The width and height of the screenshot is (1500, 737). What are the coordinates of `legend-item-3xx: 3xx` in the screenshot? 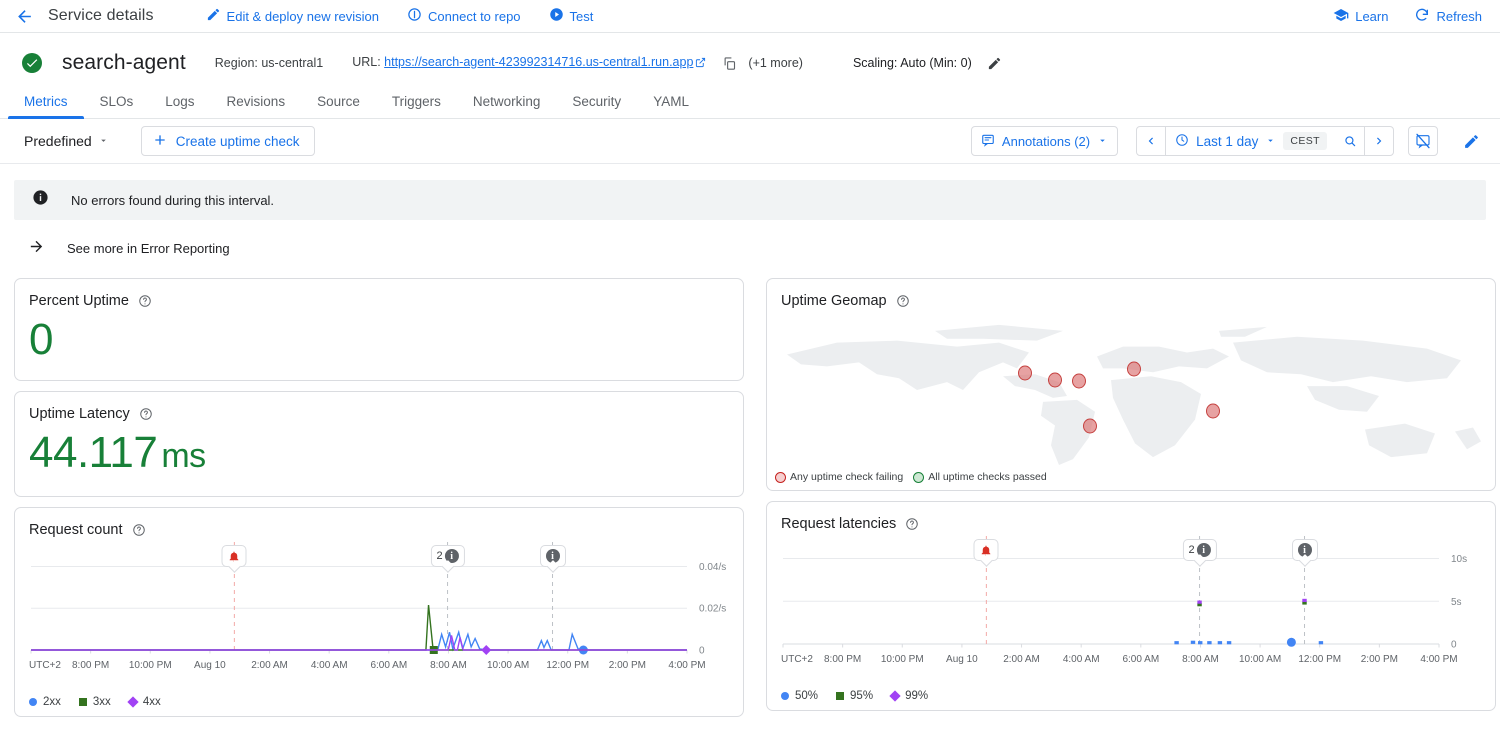 It's located at (94, 702).